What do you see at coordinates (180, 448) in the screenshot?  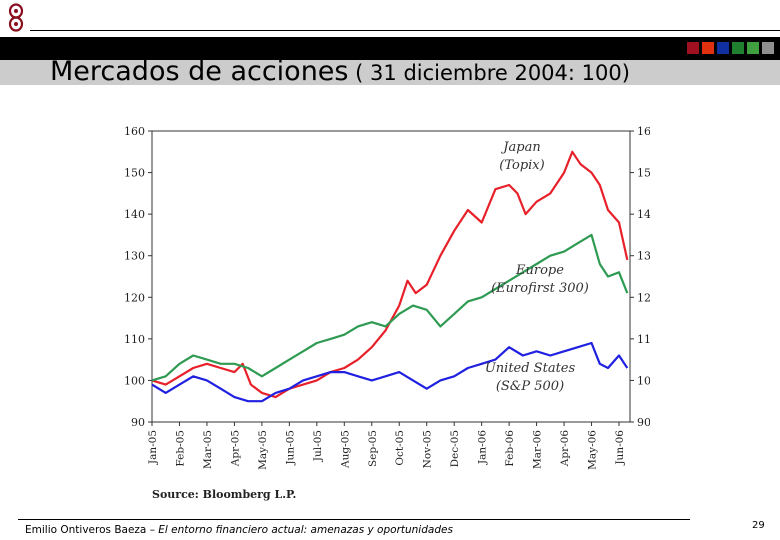 I see `x-tick-label: Feb-05` at bounding box center [180, 448].